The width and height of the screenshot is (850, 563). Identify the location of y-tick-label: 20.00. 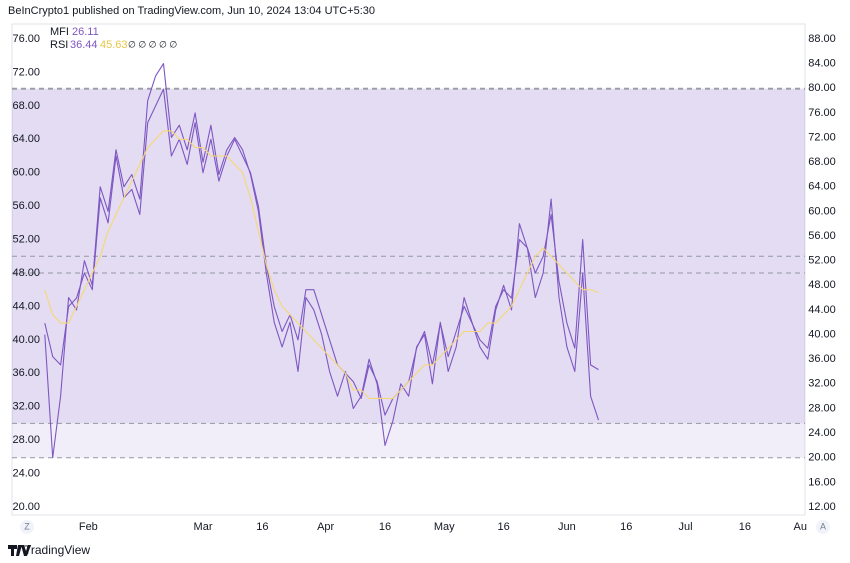
(26, 507).